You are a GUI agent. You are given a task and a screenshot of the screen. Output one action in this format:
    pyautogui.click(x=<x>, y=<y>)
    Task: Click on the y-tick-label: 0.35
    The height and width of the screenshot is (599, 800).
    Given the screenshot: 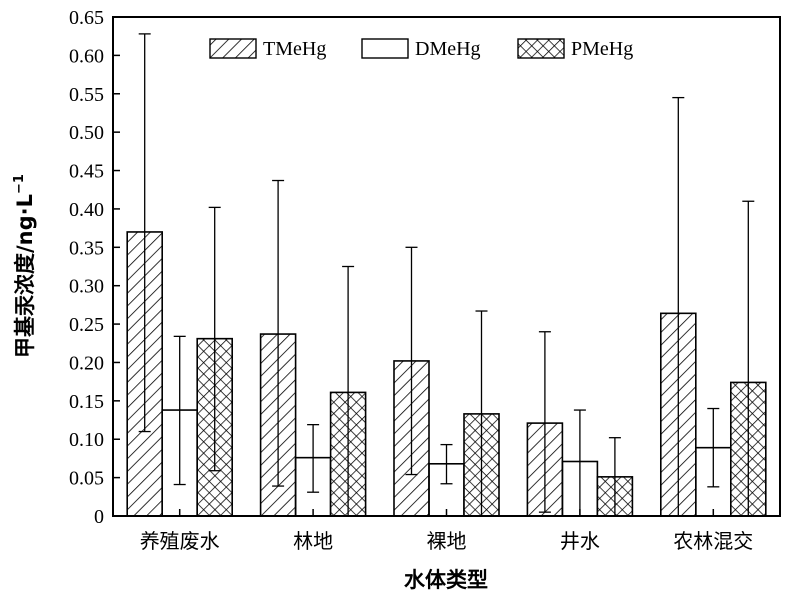 What is the action you would take?
    pyautogui.click(x=86, y=248)
    